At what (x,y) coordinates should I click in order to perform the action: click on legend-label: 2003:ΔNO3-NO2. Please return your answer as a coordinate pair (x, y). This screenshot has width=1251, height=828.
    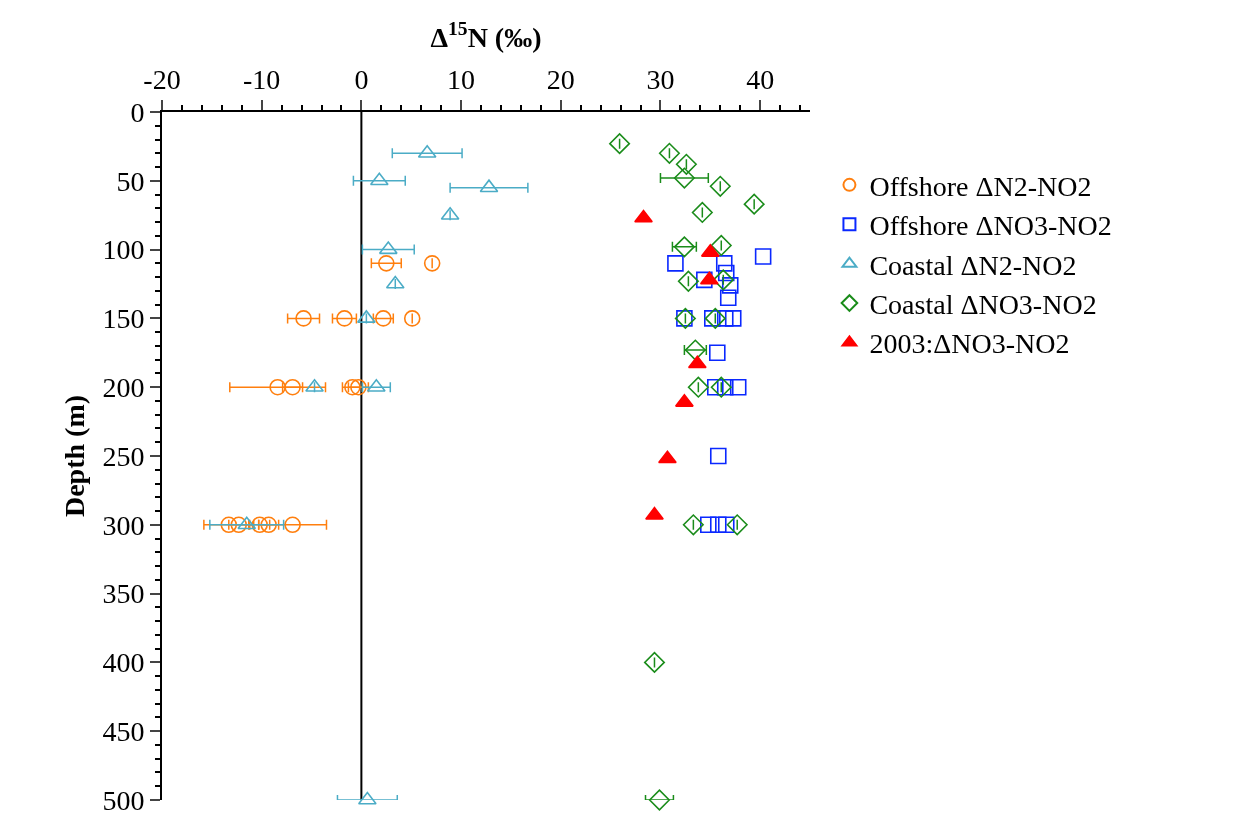
    Looking at the image, I should click on (969, 344).